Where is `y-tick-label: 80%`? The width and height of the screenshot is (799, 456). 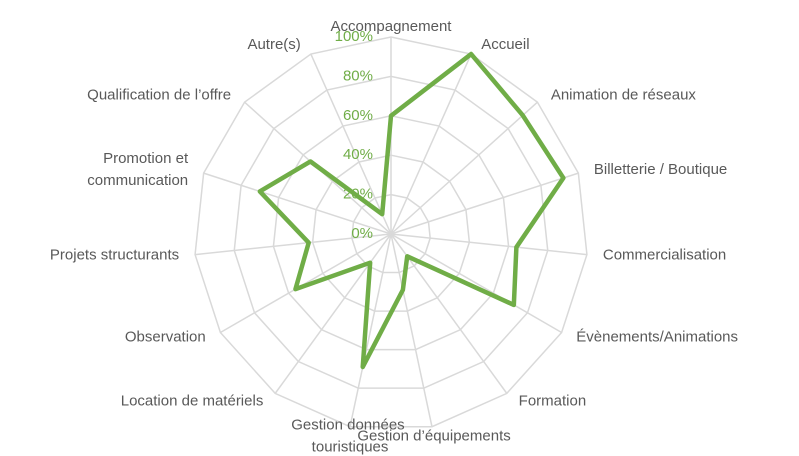 y-tick-label: 80% is located at coordinates (358, 75).